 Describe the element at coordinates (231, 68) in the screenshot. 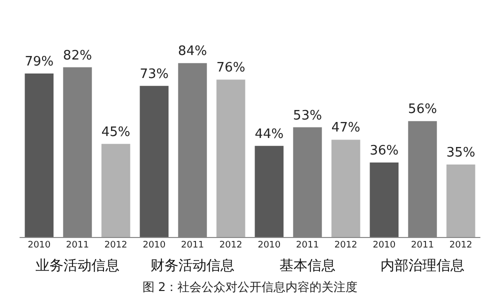

I see `data-label: 76%` at that location.